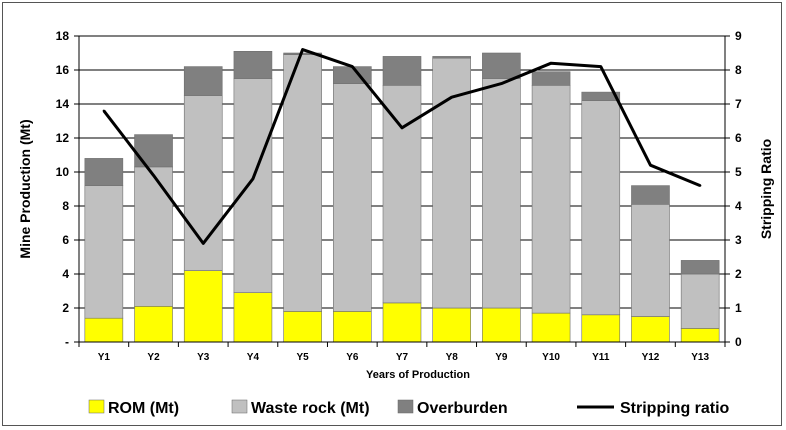 This screenshot has height=430, width=786. What do you see at coordinates (253, 317) in the screenshot?
I see `bar-rom-y4` at bounding box center [253, 317].